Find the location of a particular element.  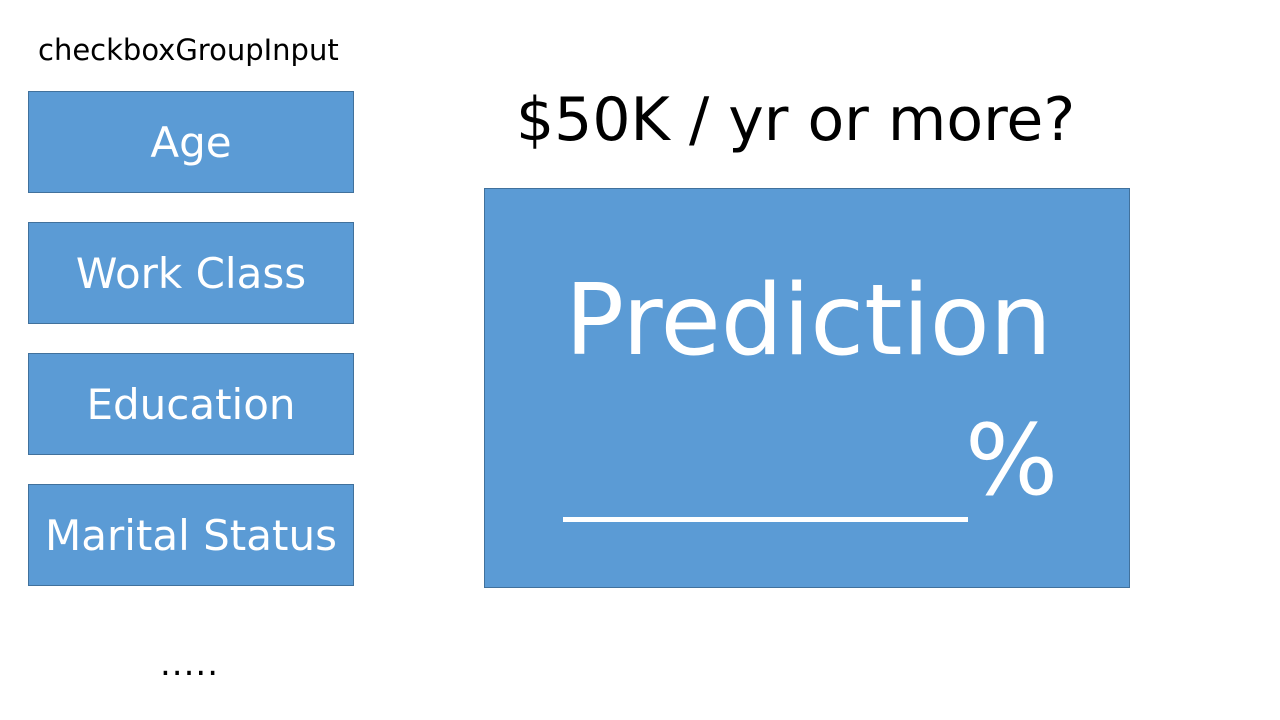

checkbox-group-label: checkboxGroupInput is located at coordinates (188, 50).